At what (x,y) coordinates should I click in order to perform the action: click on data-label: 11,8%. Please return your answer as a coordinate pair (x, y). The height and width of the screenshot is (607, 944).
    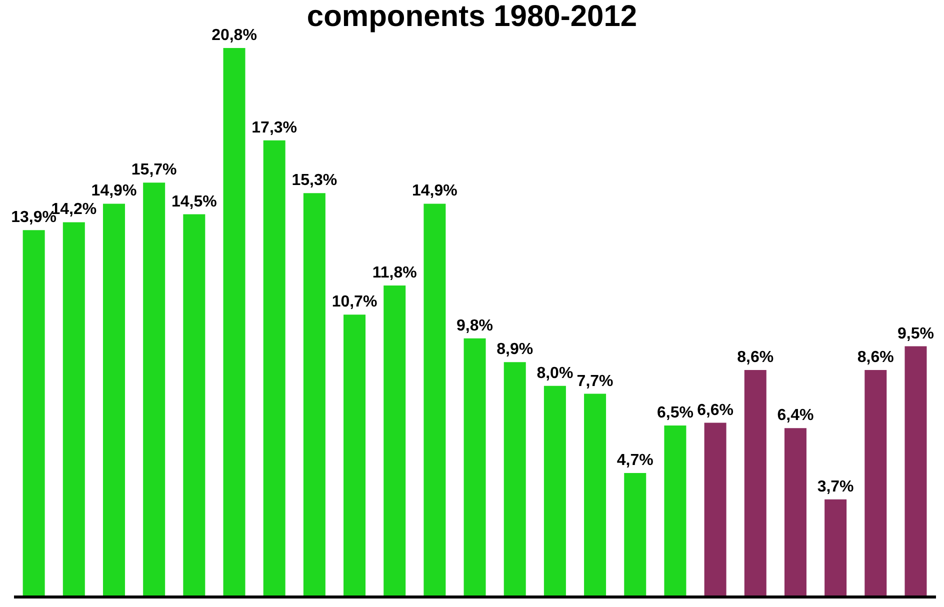
    Looking at the image, I should click on (394, 273).